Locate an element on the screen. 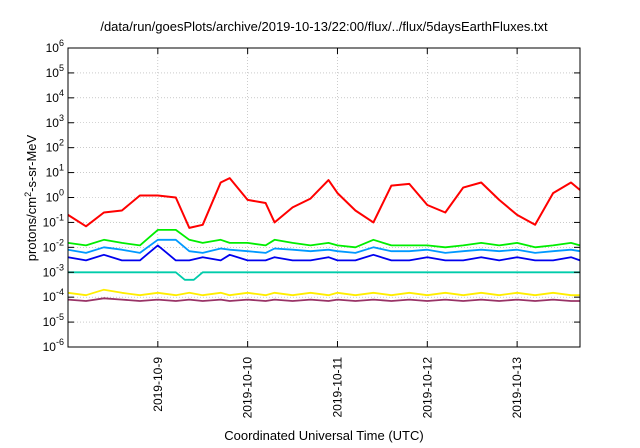  y-tick-label-exponent: -4 is located at coordinates (60, 292).